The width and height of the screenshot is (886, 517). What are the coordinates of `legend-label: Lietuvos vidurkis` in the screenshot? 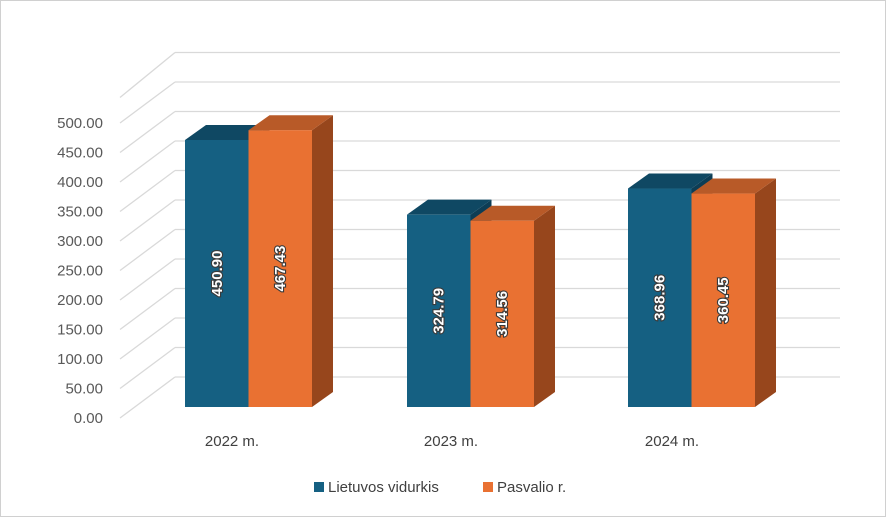 It's located at (383, 487).